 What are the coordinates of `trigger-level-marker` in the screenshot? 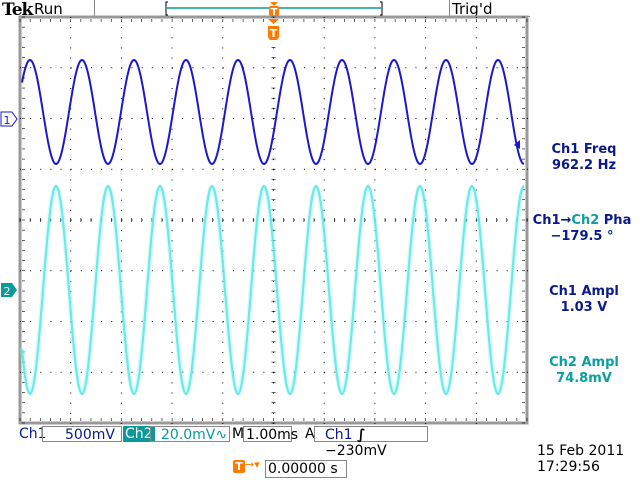 It's located at (517, 144).